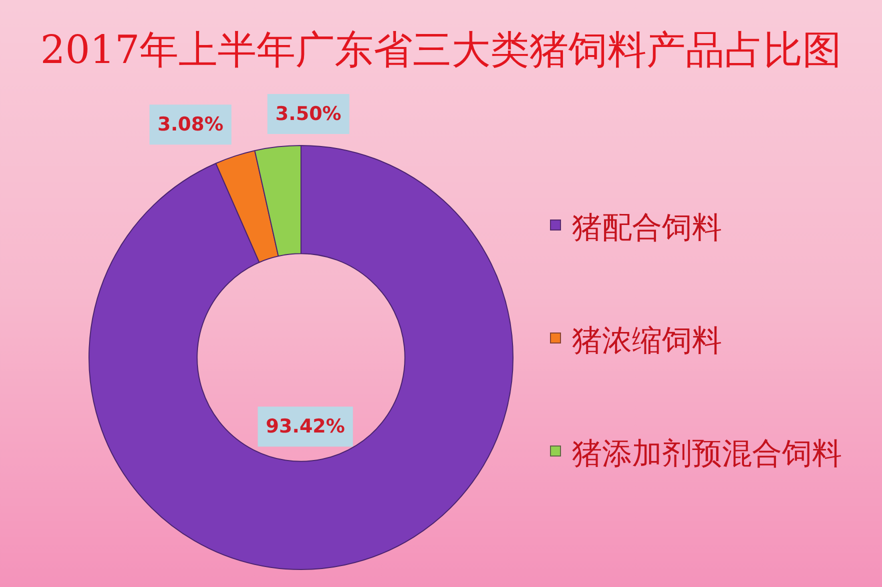  I want to click on data-label: 3.50%, so click(308, 113).